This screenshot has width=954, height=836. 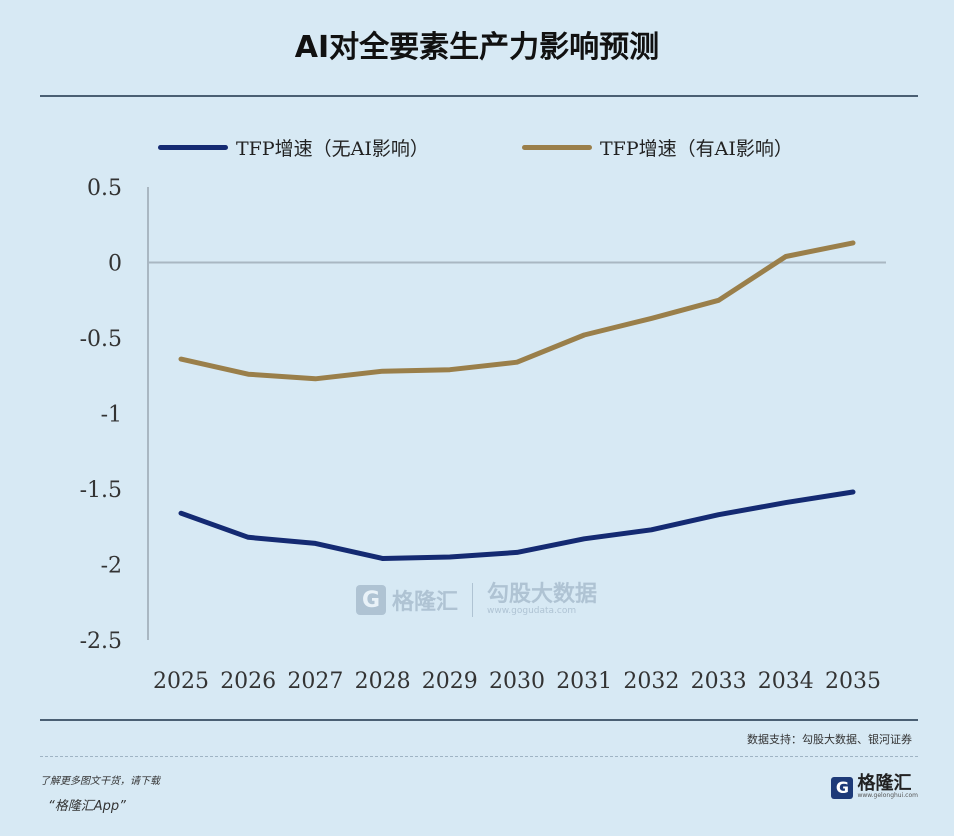 I want to click on x-tick-label: 2035, so click(x=853, y=681).